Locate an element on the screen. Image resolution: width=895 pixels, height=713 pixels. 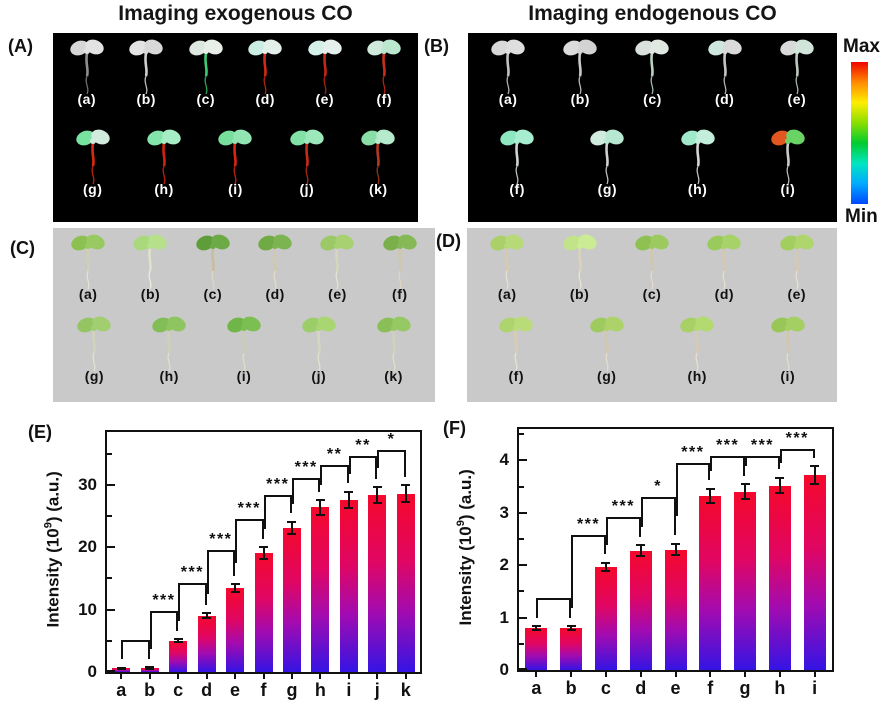
plant: (i) is located at coordinates (235, 162).